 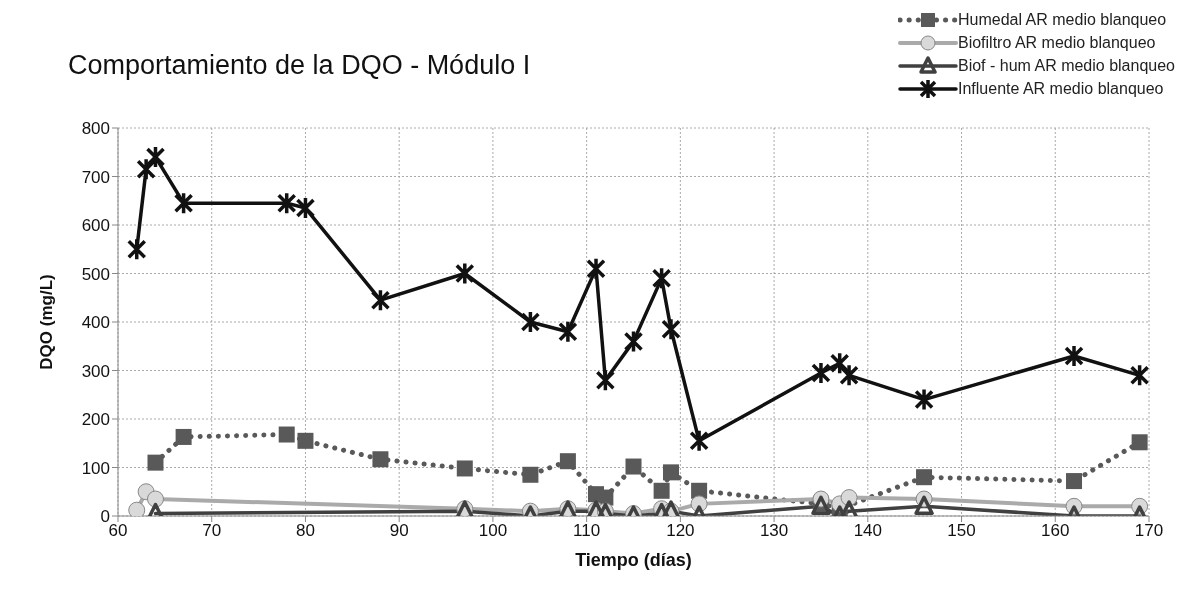 I want to click on y-tick-label: 0, so click(x=105, y=517).